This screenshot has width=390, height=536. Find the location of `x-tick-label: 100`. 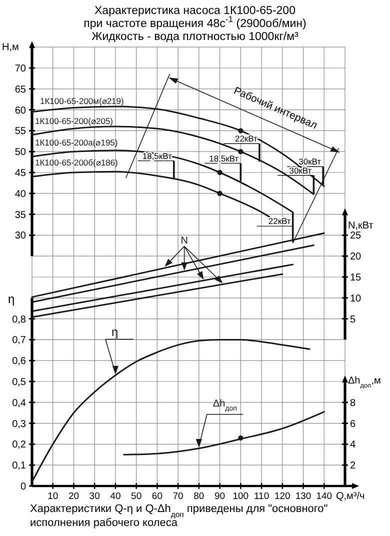

x-tick-label: 100 is located at coordinates (240, 496).